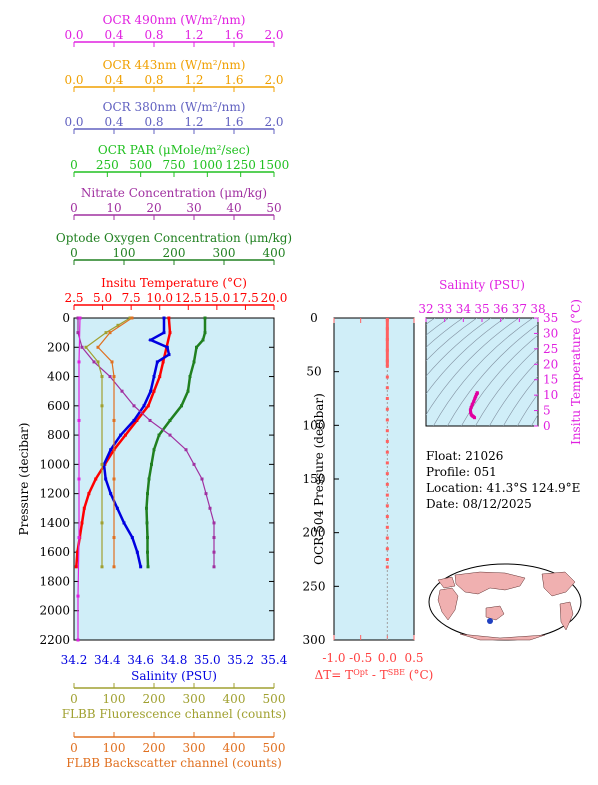 The height and width of the screenshot is (785, 598). Describe the element at coordinates (464, 309) in the screenshot. I see `ts-x-tick-label: 34` at that location.